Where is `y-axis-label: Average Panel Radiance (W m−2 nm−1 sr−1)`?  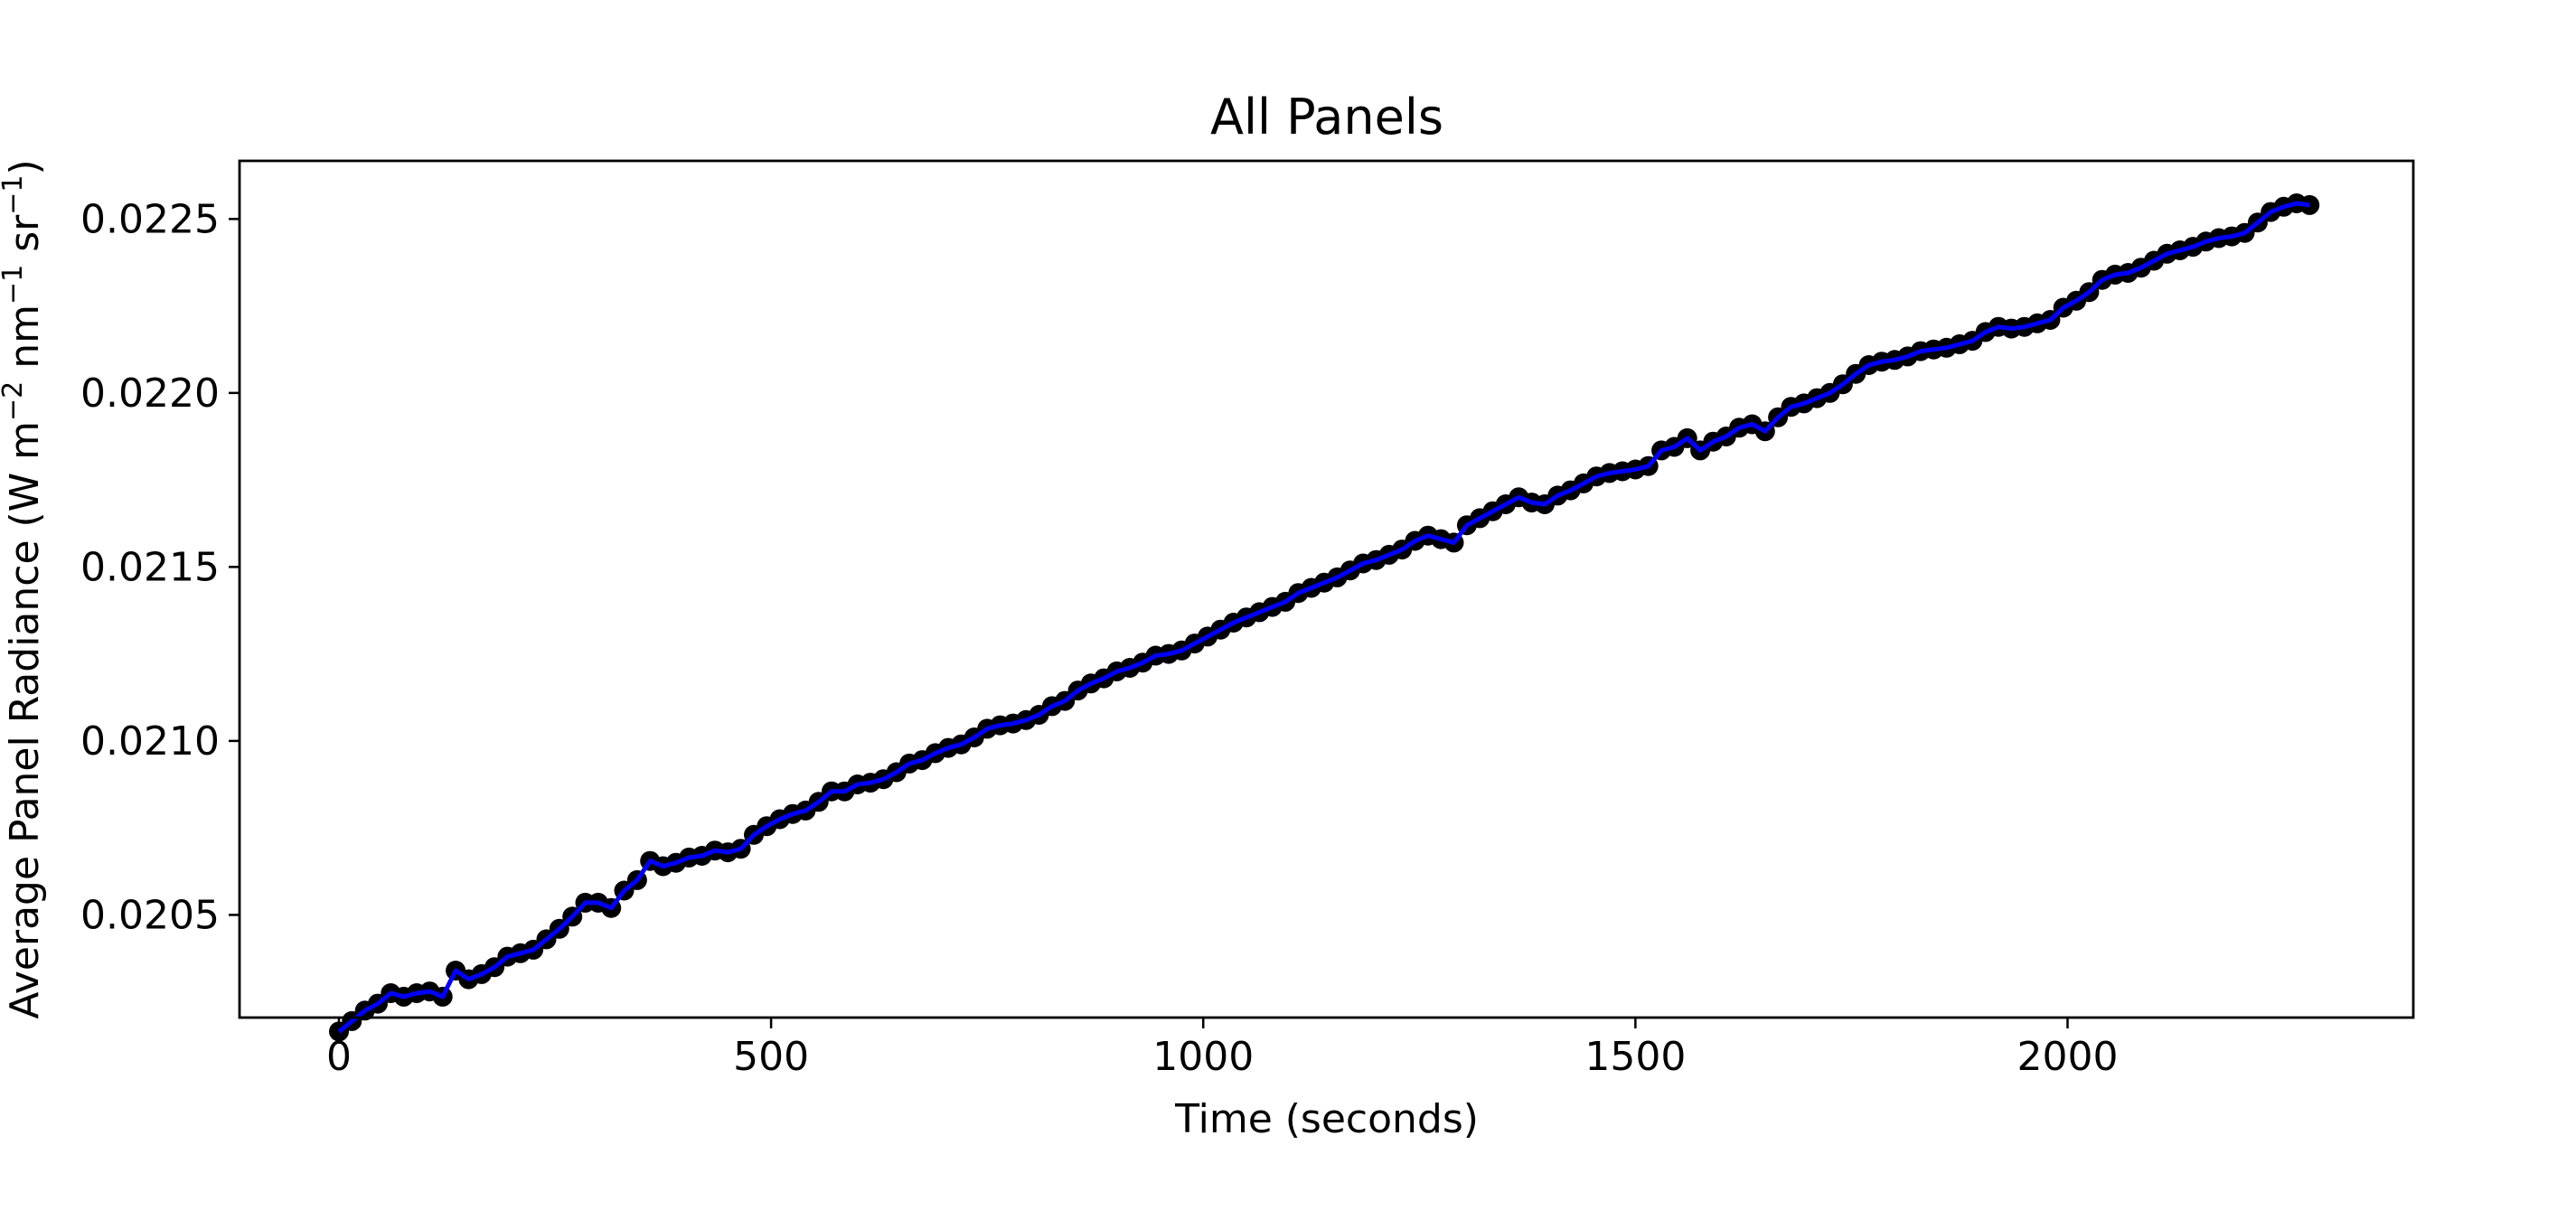 y-axis-label: Average Panel Radiance (W m−2 nm−1 sr−1) is located at coordinates (24, 588).